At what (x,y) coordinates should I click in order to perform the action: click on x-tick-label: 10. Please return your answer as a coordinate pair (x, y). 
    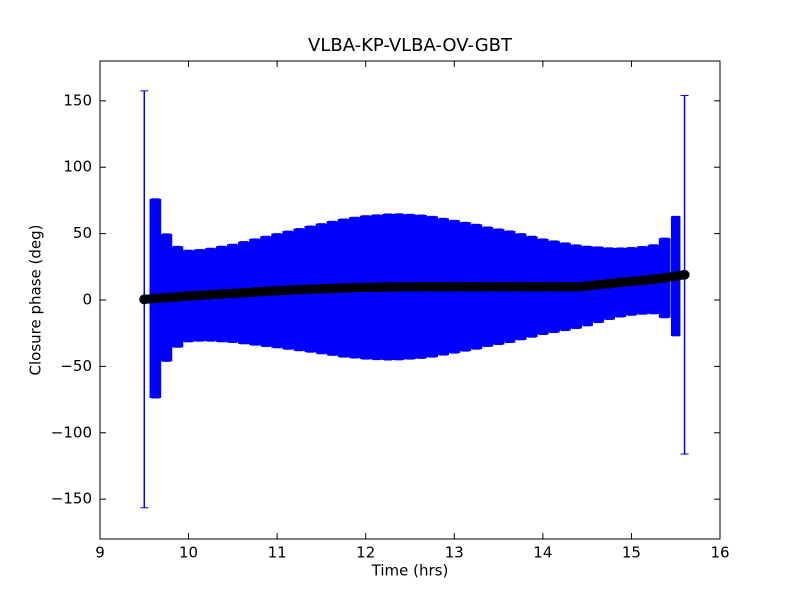
    Looking at the image, I should click on (188, 553).